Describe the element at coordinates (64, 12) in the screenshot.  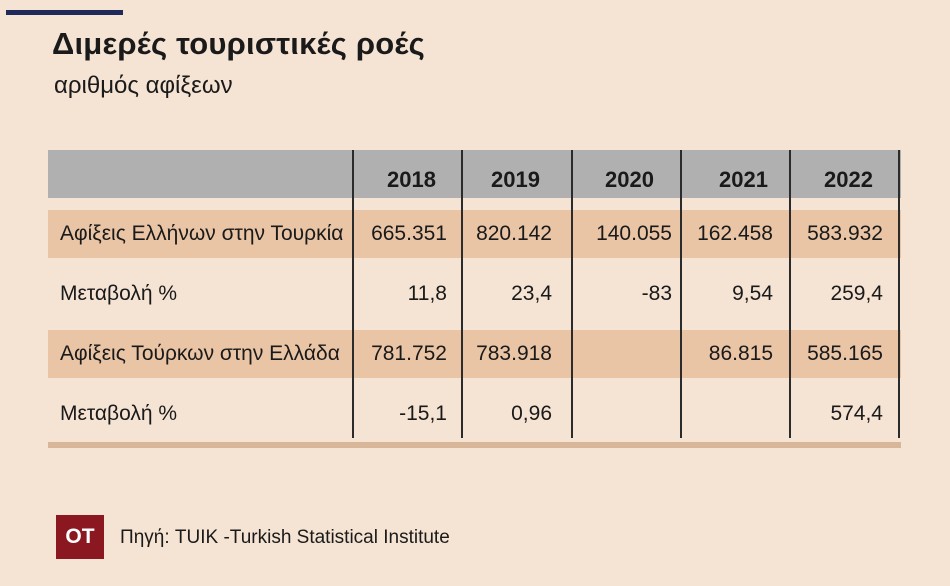
I see `accent-line` at that location.